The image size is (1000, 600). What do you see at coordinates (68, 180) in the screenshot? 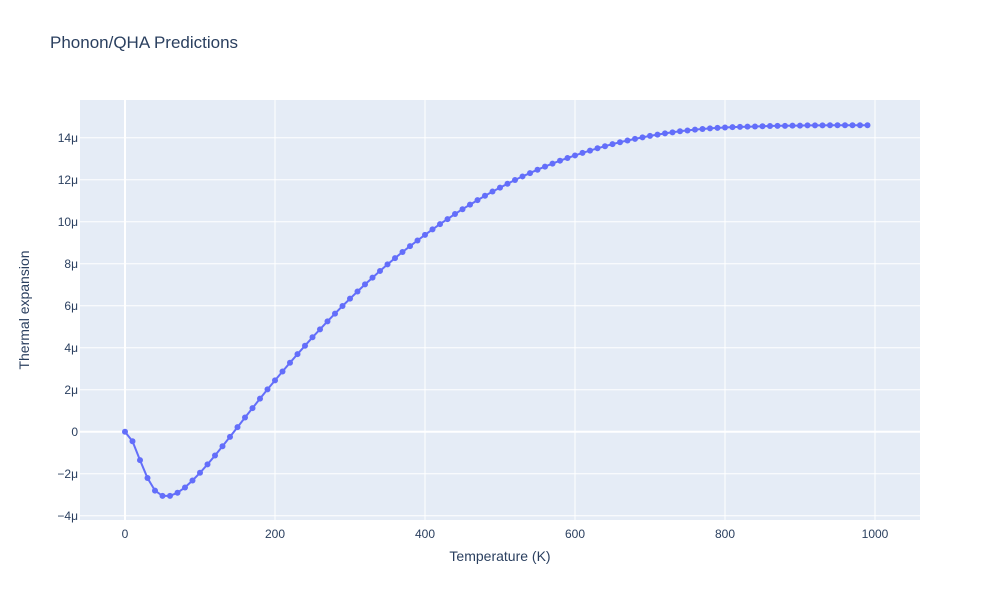
I see `y-tick-label: 12μ` at bounding box center [68, 180].